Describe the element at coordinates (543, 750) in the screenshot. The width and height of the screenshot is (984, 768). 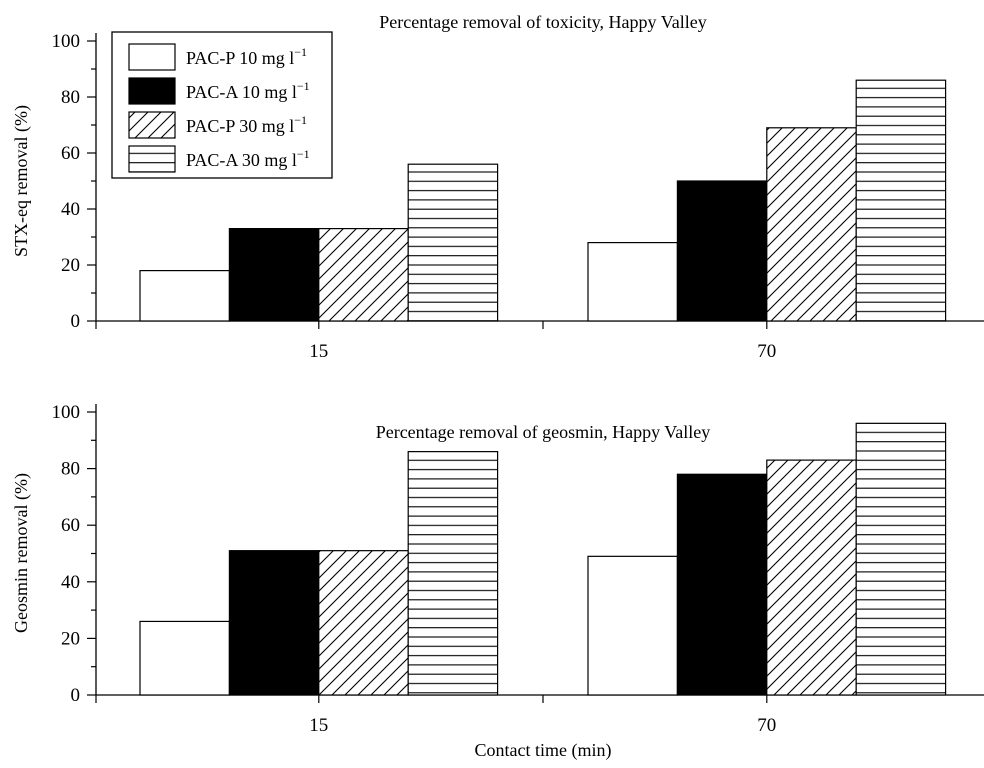
I see `x-axis-title: Contact time (min)` at that location.